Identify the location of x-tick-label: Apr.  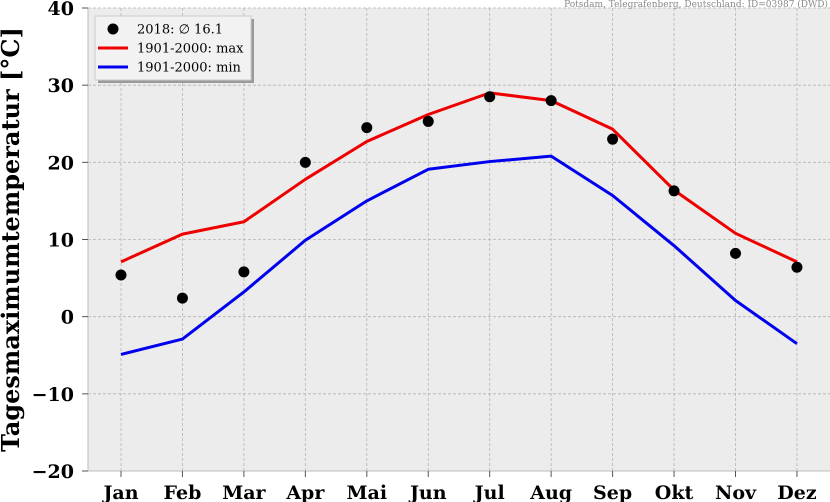
(305, 492).